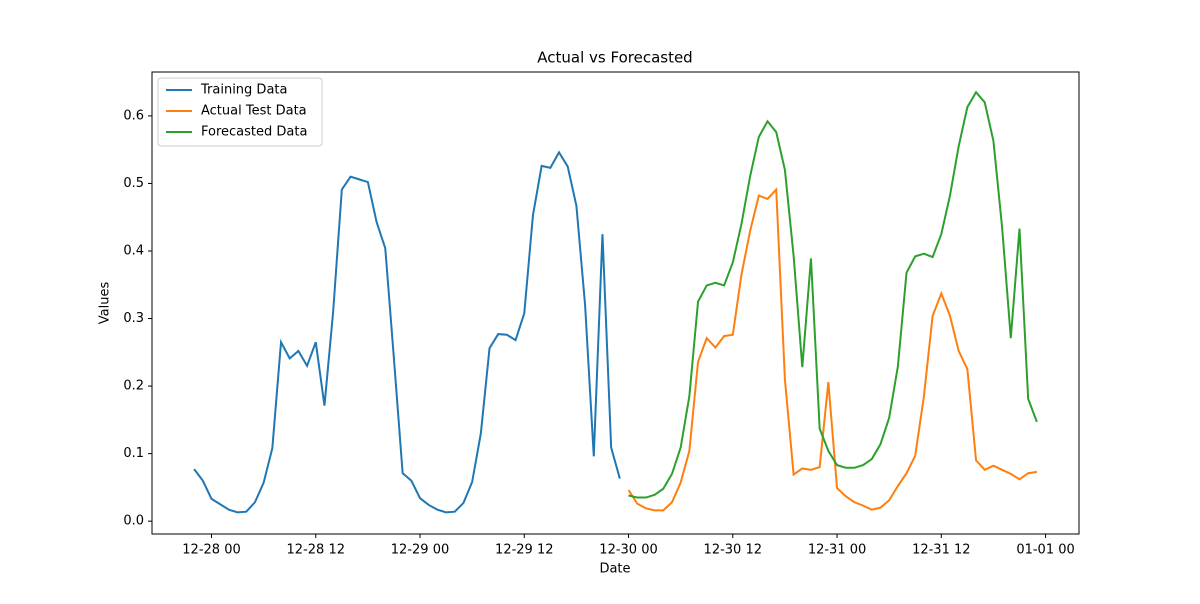 The width and height of the screenshot is (1200, 604). Describe the element at coordinates (1045, 550) in the screenshot. I see `x-tick-label: 01-01 00` at that location.